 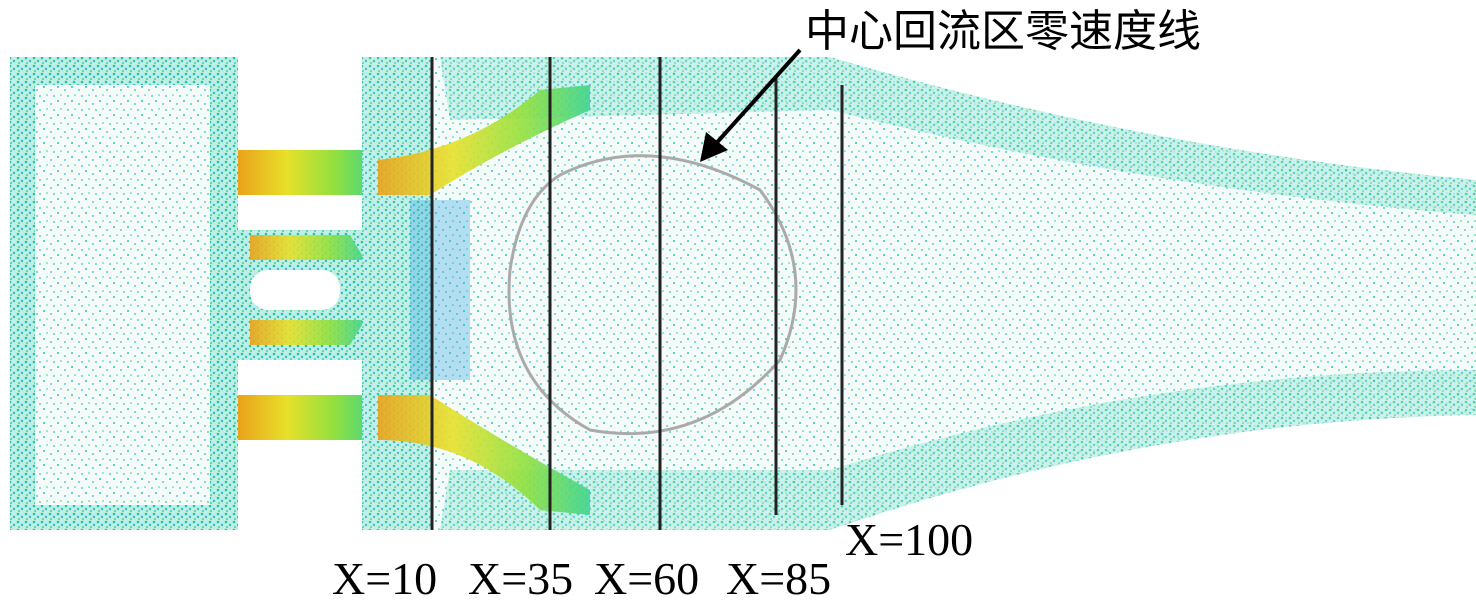 I want to click on zero-velocity-line, so click(x=652, y=295).